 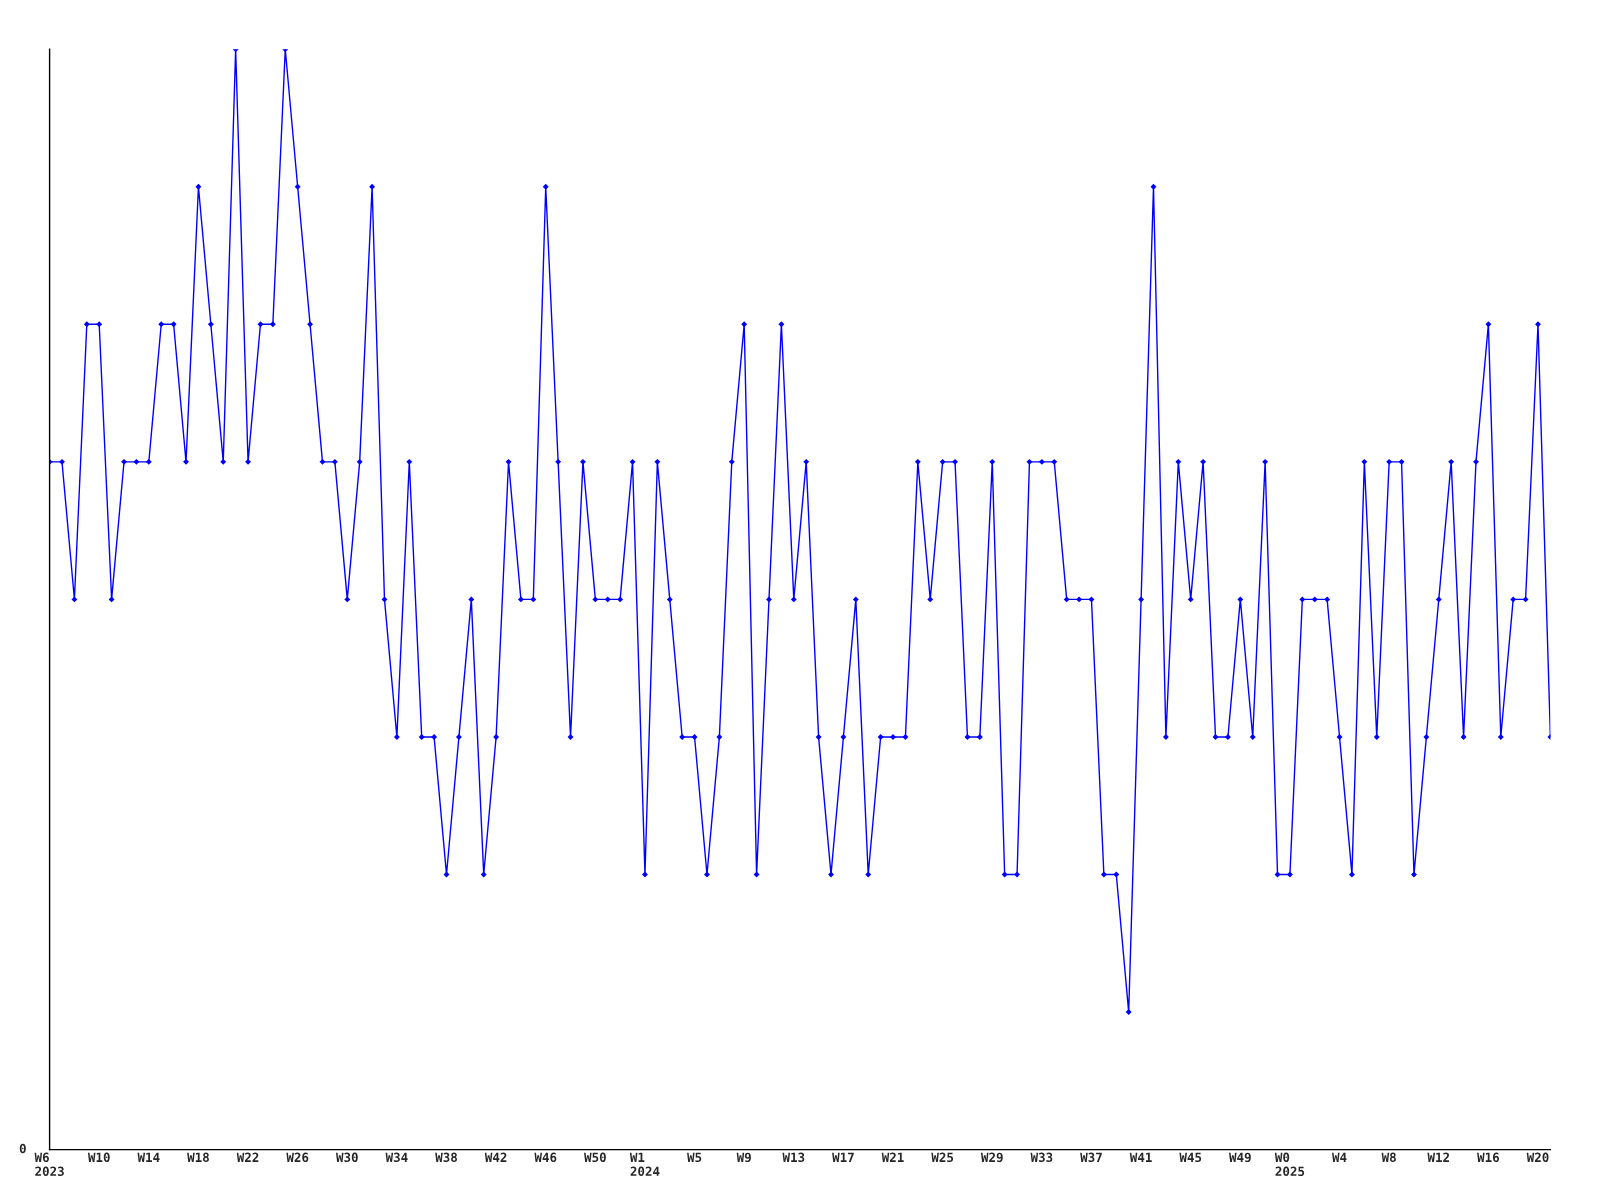 What do you see at coordinates (1537, 1157) in the screenshot?
I see `x-tick-label: W20` at bounding box center [1537, 1157].